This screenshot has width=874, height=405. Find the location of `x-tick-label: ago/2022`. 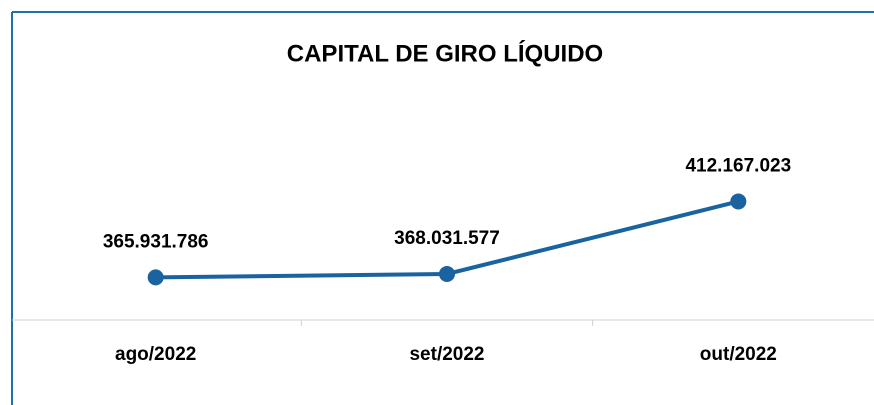

x-tick-label: ago/2022 is located at coordinates (155, 354).